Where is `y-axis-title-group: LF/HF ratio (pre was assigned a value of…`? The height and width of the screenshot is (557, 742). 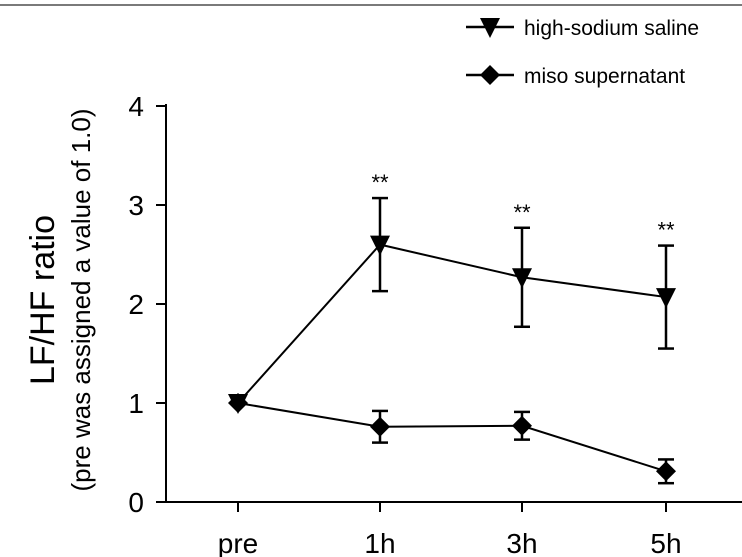
y-axis-title-group: LF/HF ratio (pre was assigned a value of… is located at coordinates (60, 300).